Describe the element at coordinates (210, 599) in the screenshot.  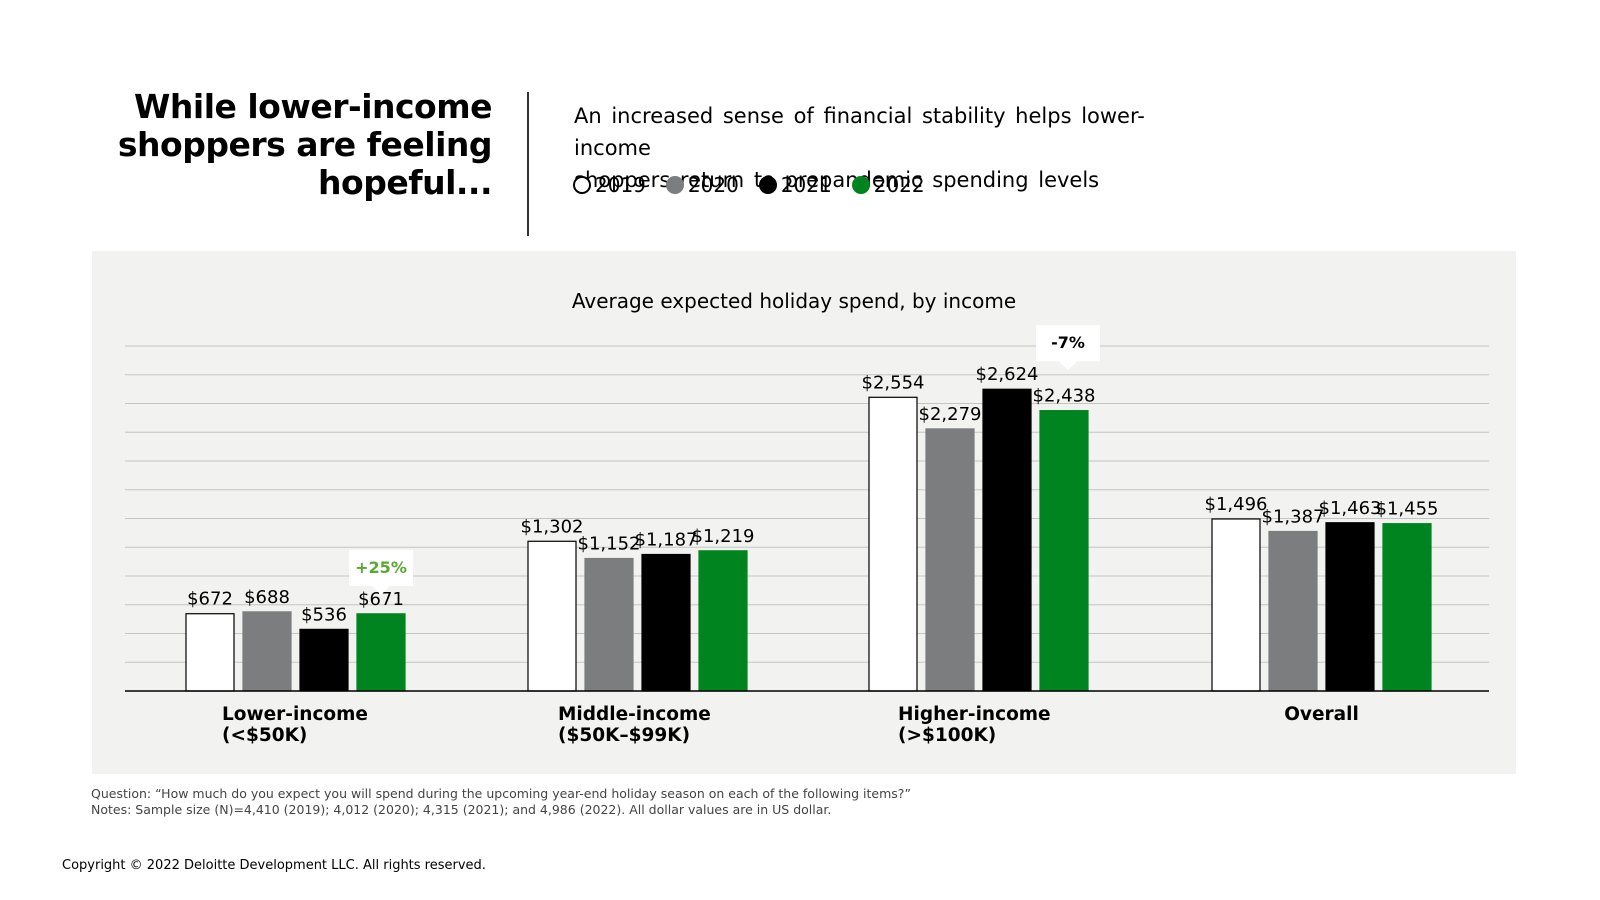
I see `value-label: $672` at that location.